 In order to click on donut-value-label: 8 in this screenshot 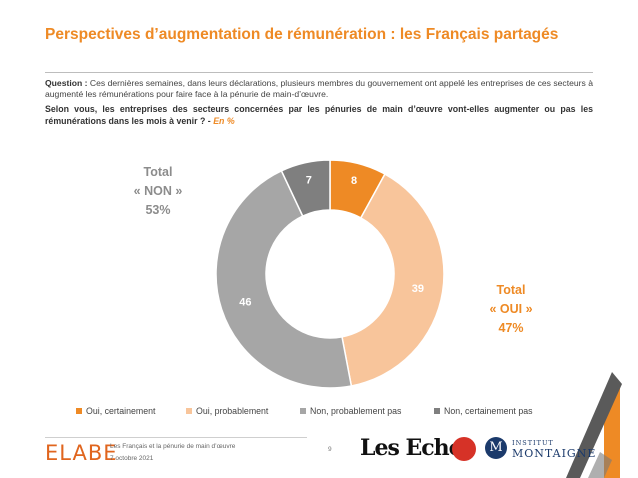, I will do `click(354, 181)`.